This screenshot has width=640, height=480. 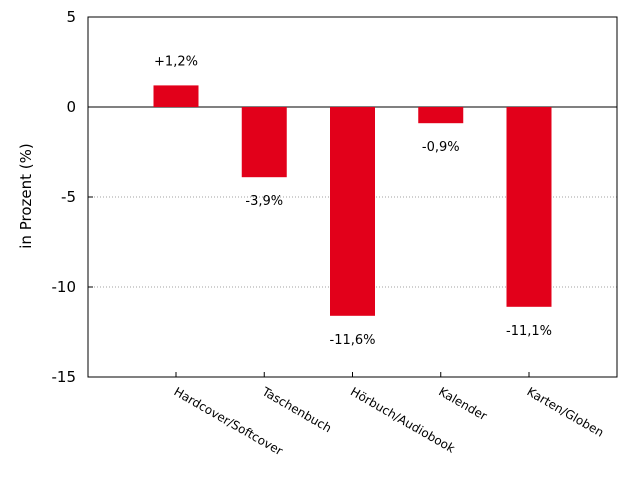 What do you see at coordinates (26, 195) in the screenshot?
I see `y-axis-title: in Prozent (%)` at bounding box center [26, 195].